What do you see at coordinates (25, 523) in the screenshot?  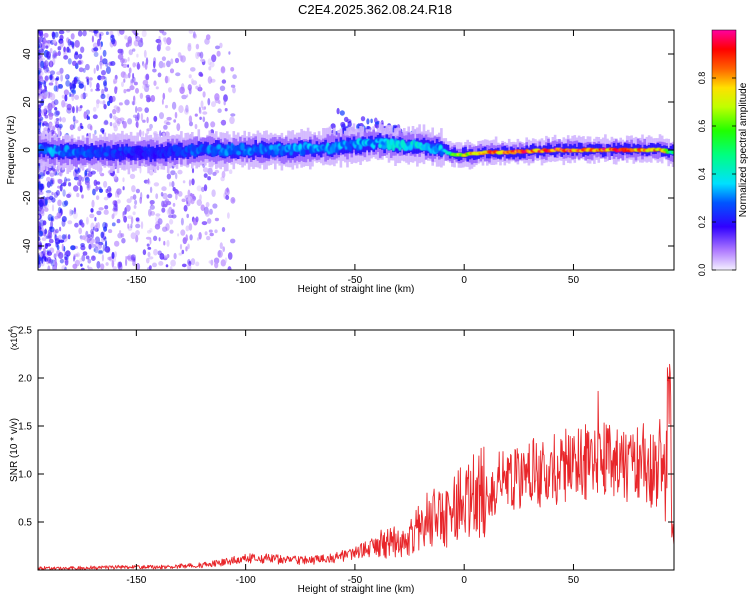 I see `snr-y-tick-label: 0.5` at bounding box center [25, 523].